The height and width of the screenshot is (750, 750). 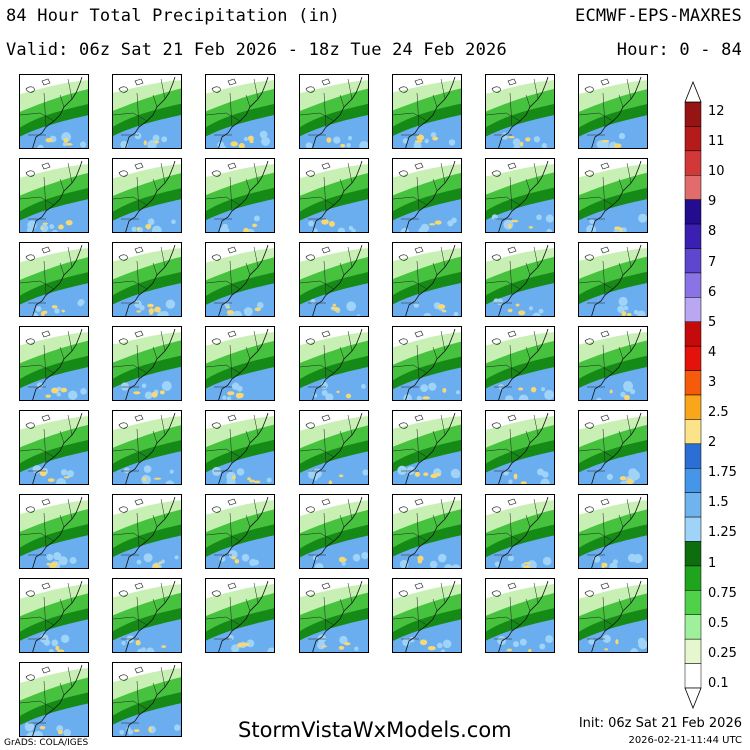 I want to click on colorbar-bottom-arrow, so click(x=693, y=698).